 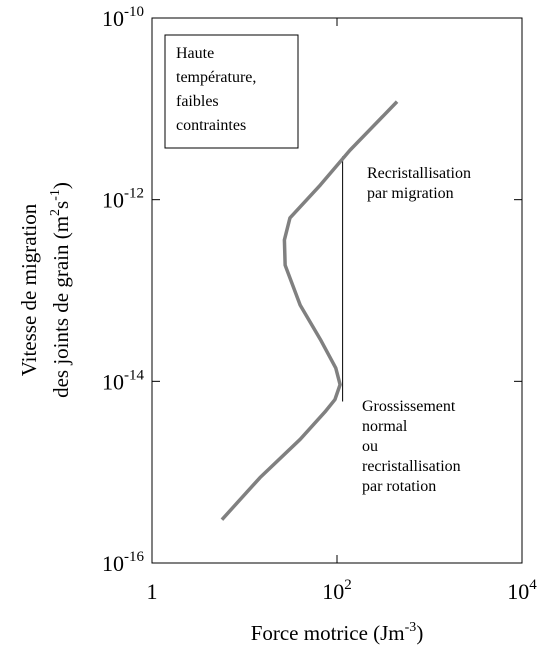 I want to click on box-text: Haute, so click(x=195, y=53).